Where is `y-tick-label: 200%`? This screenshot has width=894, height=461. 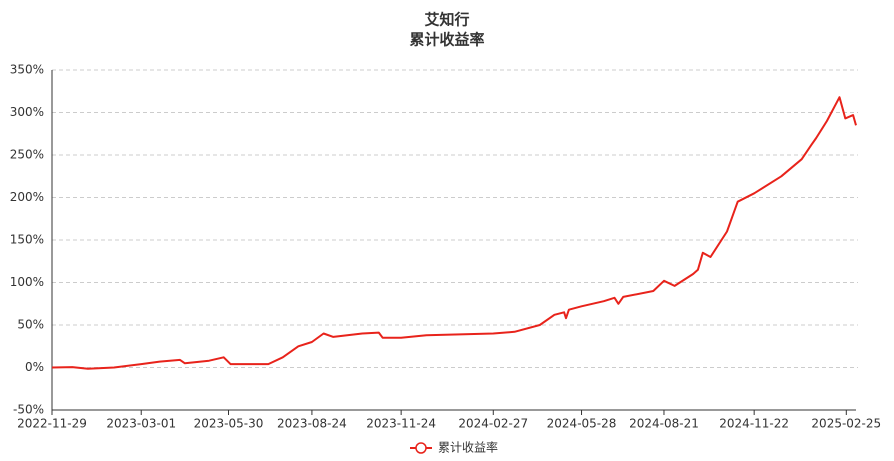 y-tick-label: 200% is located at coordinates (27, 197).